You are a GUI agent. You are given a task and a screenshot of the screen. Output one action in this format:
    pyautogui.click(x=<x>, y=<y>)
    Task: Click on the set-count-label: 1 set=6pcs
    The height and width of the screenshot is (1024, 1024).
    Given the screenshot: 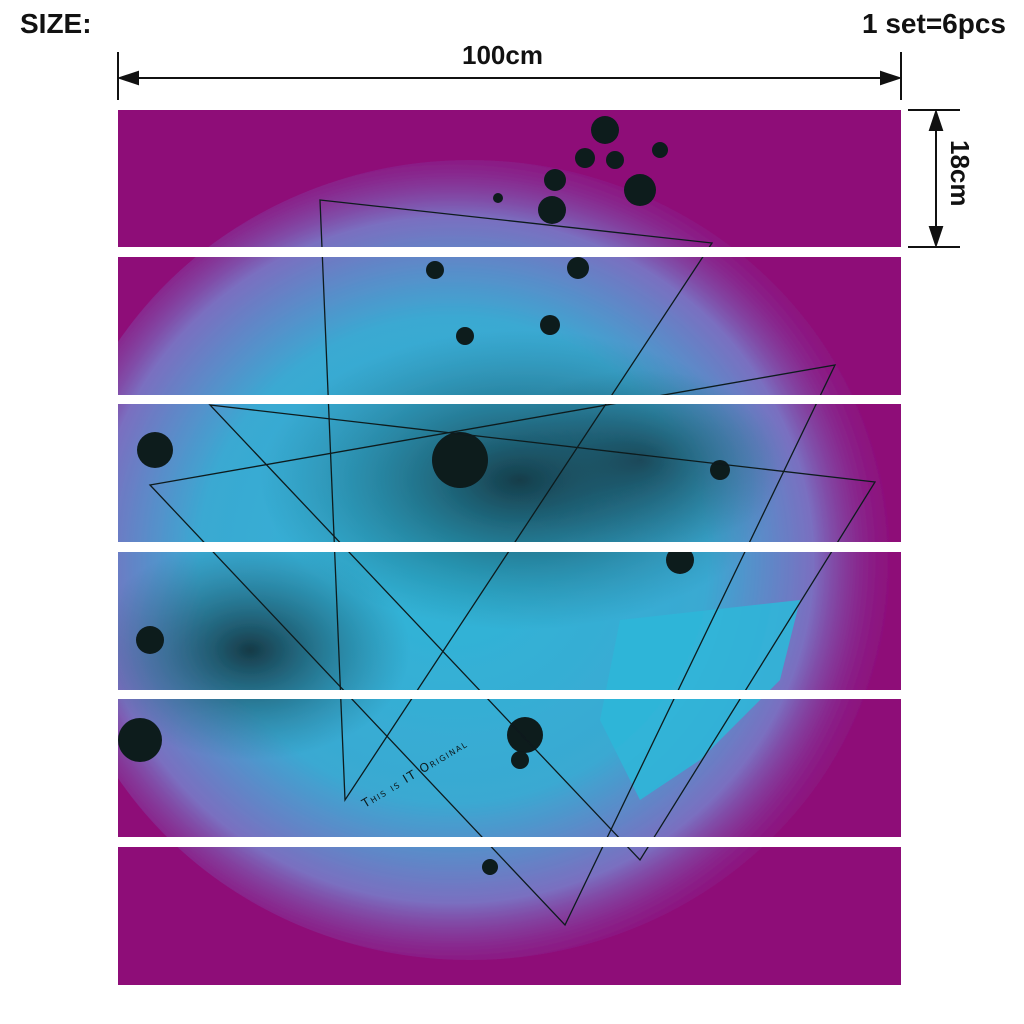 What is the action you would take?
    pyautogui.click(x=934, y=23)
    